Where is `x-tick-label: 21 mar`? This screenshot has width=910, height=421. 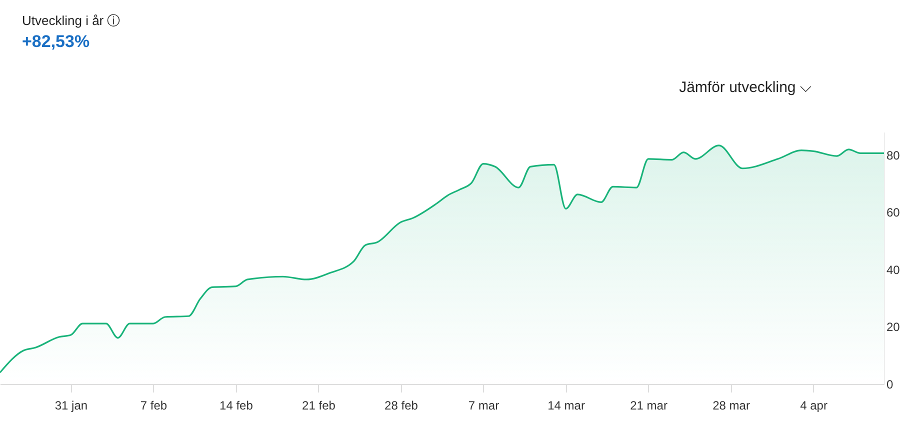
x-tick-label: 21 mar is located at coordinates (649, 405).